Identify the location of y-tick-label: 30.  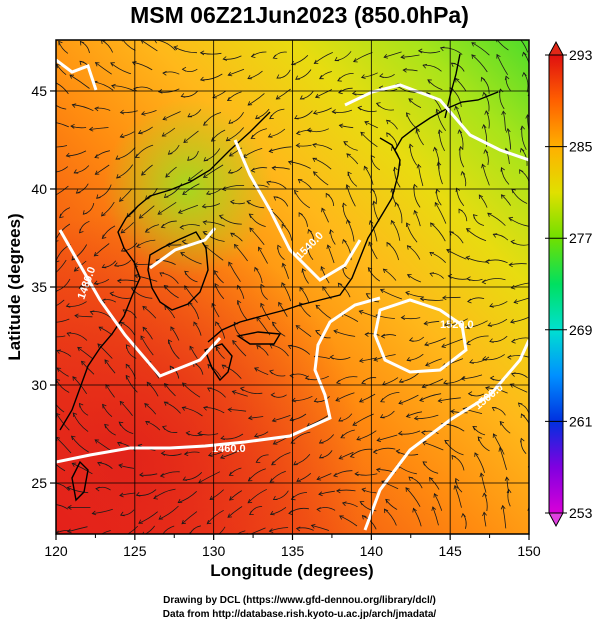
(39, 385).